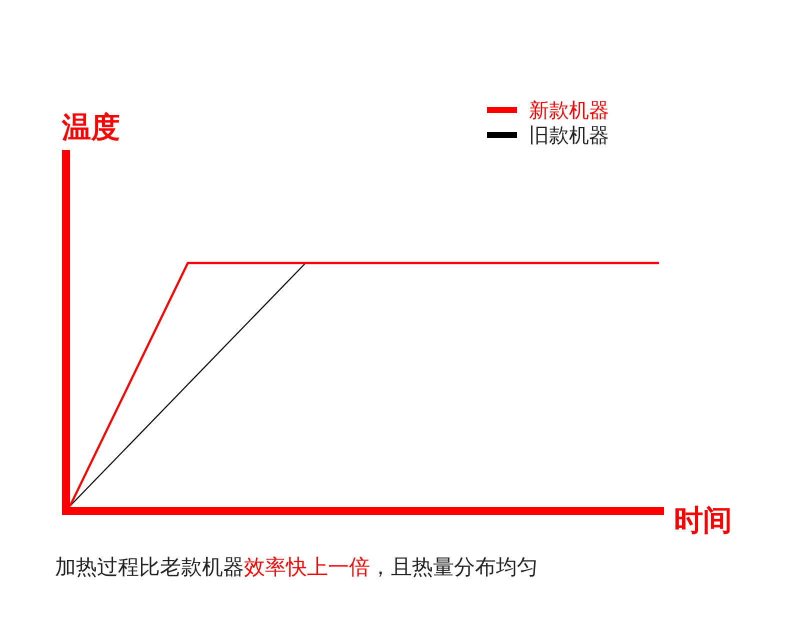 The height and width of the screenshot is (625, 790). What do you see at coordinates (703, 520) in the screenshot?
I see `xlabel: 时间` at bounding box center [703, 520].